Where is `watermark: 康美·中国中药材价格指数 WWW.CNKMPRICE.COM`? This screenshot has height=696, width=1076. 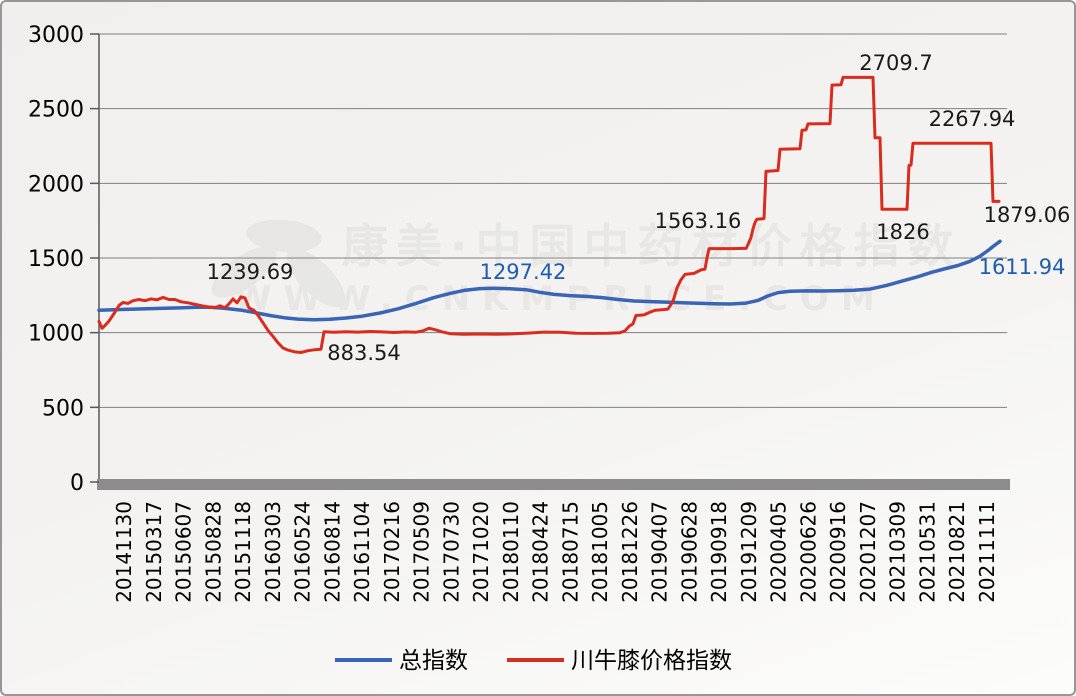 watermark: 康美·中国中药材价格指数 WWW.CNKMPRICE.COM is located at coordinates (586, 269).